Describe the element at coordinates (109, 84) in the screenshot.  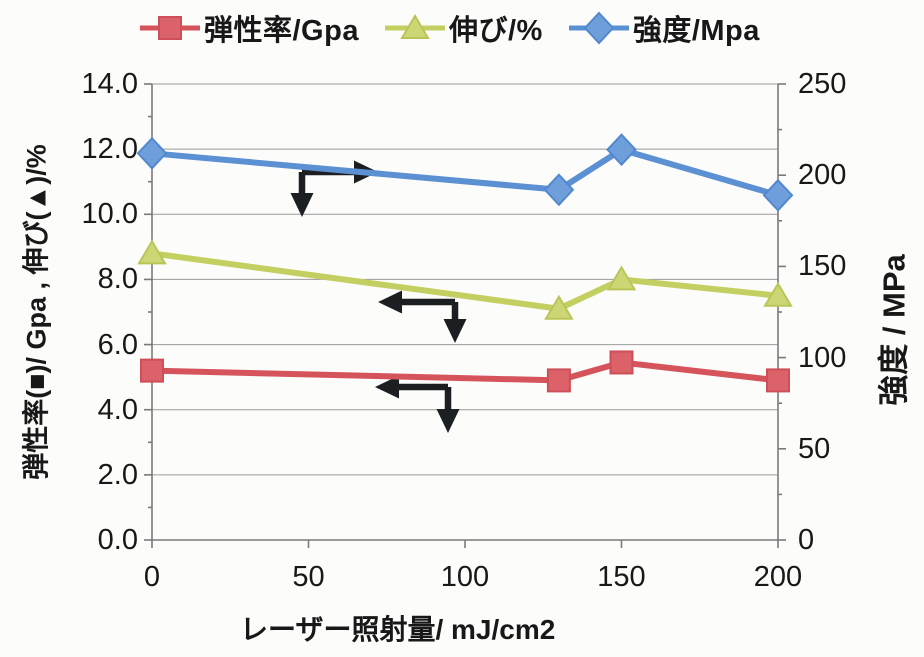
I see `axis-tick-label-left: 14.0` at that location.